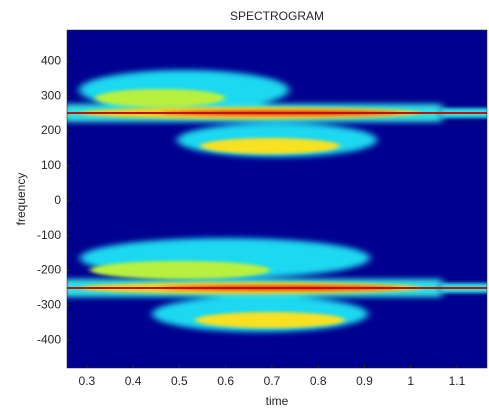 The image size is (489, 410). What do you see at coordinates (272, 381) in the screenshot?
I see `x-tick-label: 0.7` at bounding box center [272, 381].